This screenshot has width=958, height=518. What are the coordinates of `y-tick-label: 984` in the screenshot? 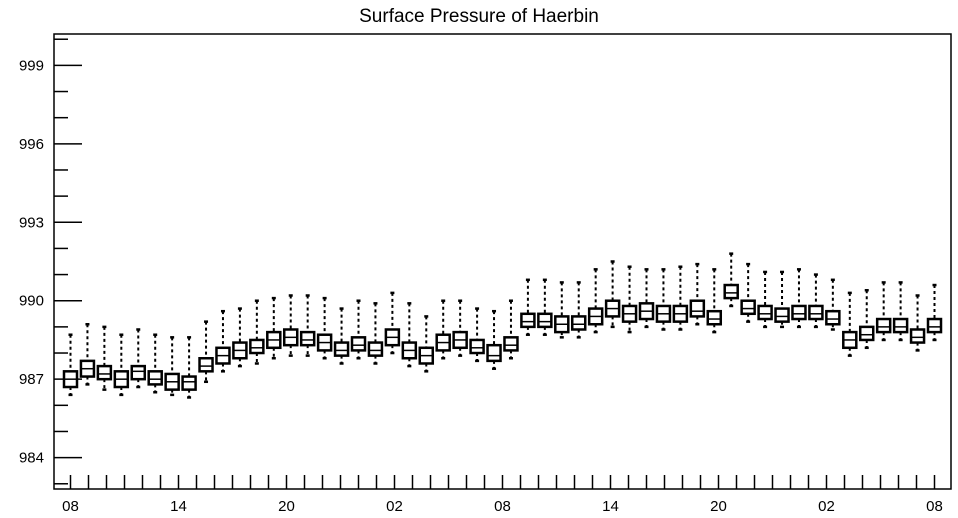 It's located at (31, 458).